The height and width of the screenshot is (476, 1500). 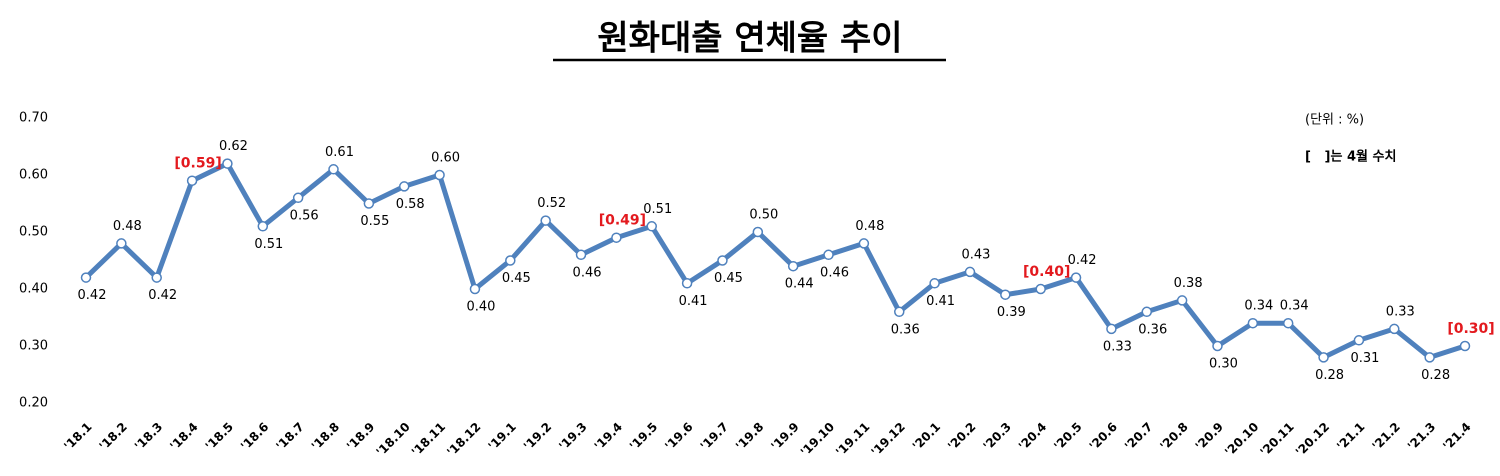 I want to click on value-label: 0.44, so click(x=799, y=284).